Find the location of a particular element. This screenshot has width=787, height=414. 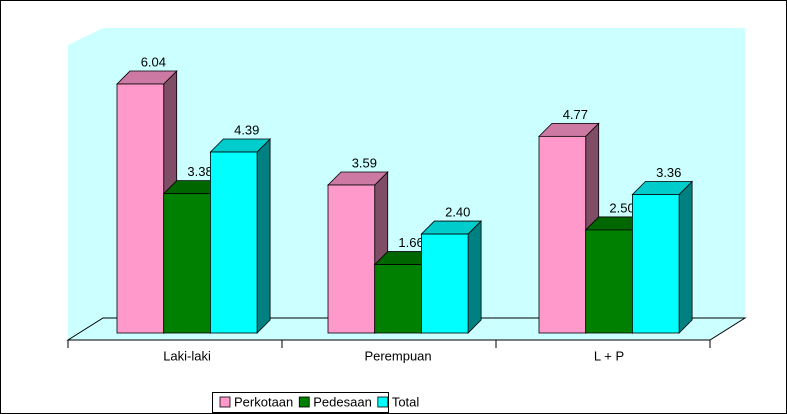

data-label: 6.04 is located at coordinates (153, 61).